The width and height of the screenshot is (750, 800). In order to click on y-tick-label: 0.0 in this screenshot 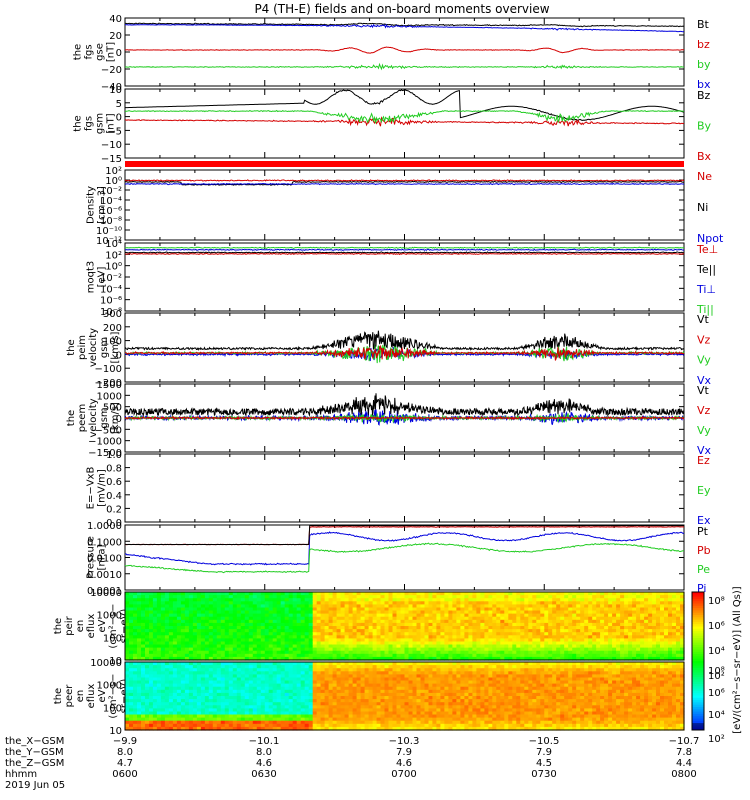, I will do `click(114, 523)`.